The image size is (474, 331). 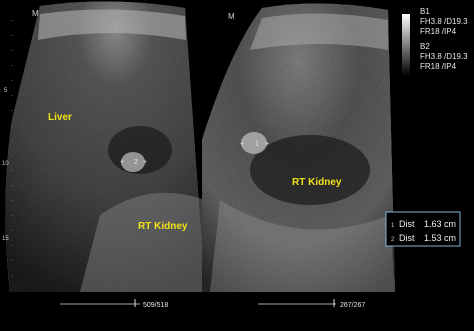 I want to click on measure-index: 2, so click(x=393, y=240).